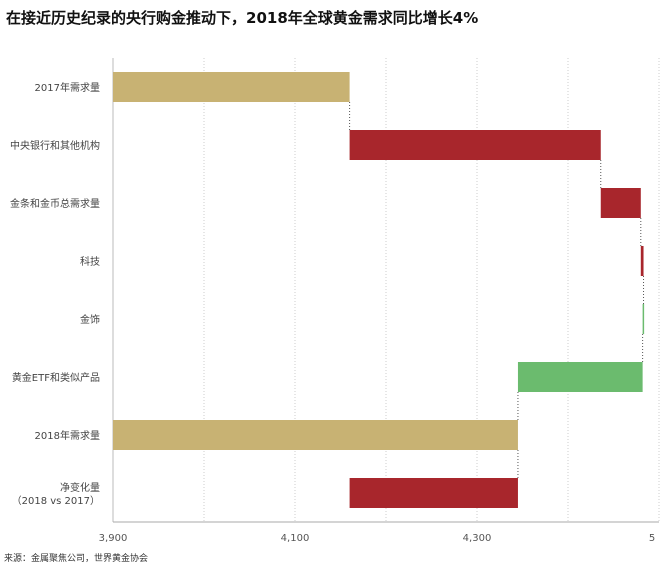  What do you see at coordinates (90, 261) in the screenshot?
I see `category-label: 科技` at bounding box center [90, 261].